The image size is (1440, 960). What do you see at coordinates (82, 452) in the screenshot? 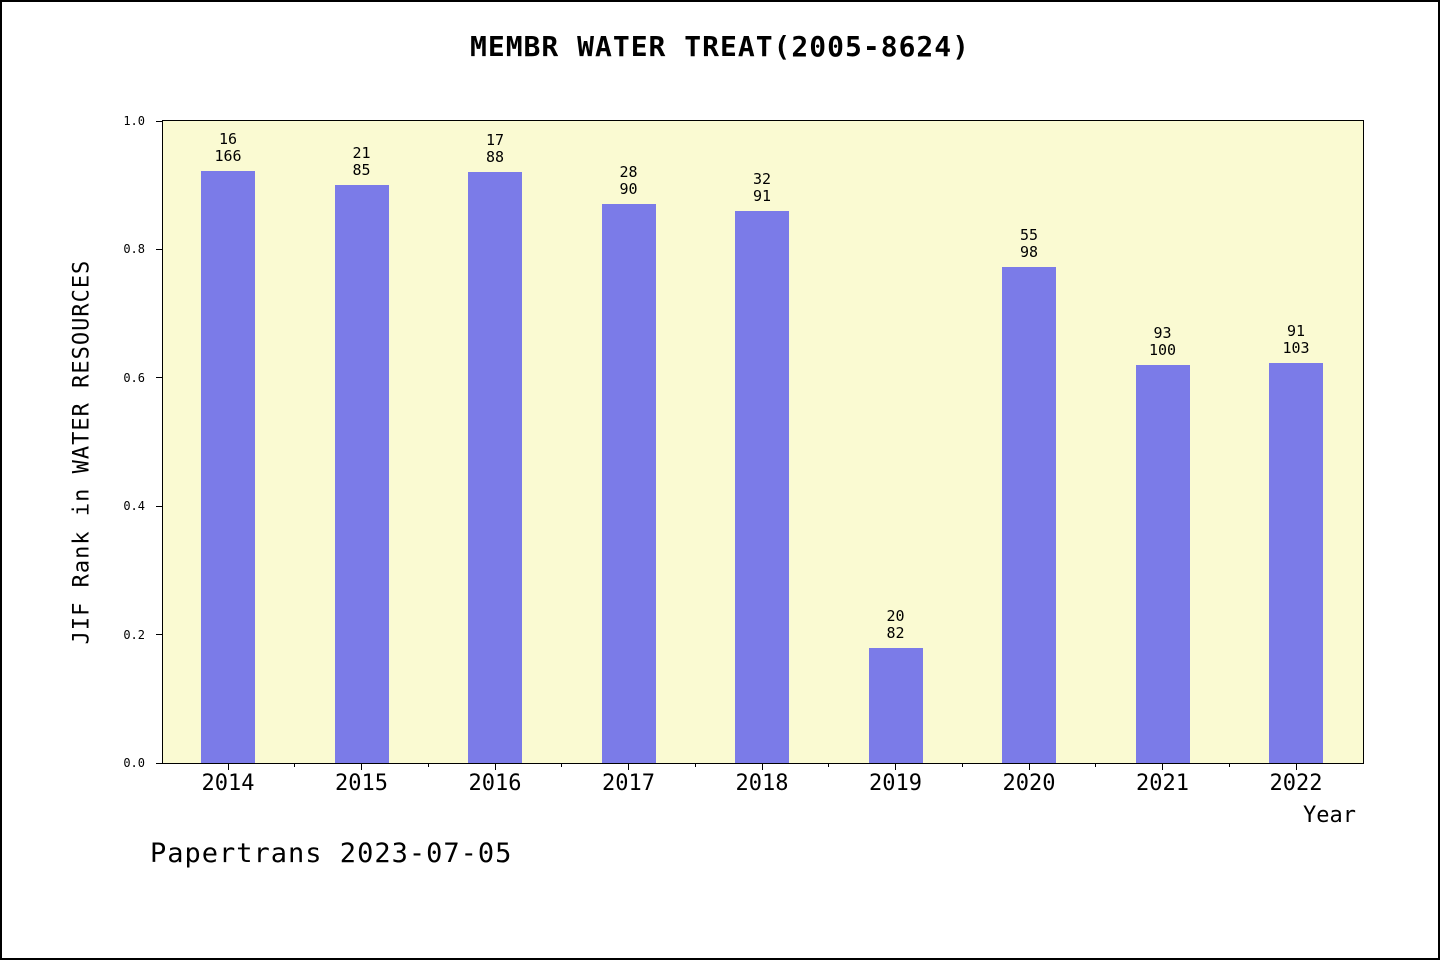
I see `y-axis-label: JIF Rank in WATER RESOURCES` at bounding box center [82, 452].